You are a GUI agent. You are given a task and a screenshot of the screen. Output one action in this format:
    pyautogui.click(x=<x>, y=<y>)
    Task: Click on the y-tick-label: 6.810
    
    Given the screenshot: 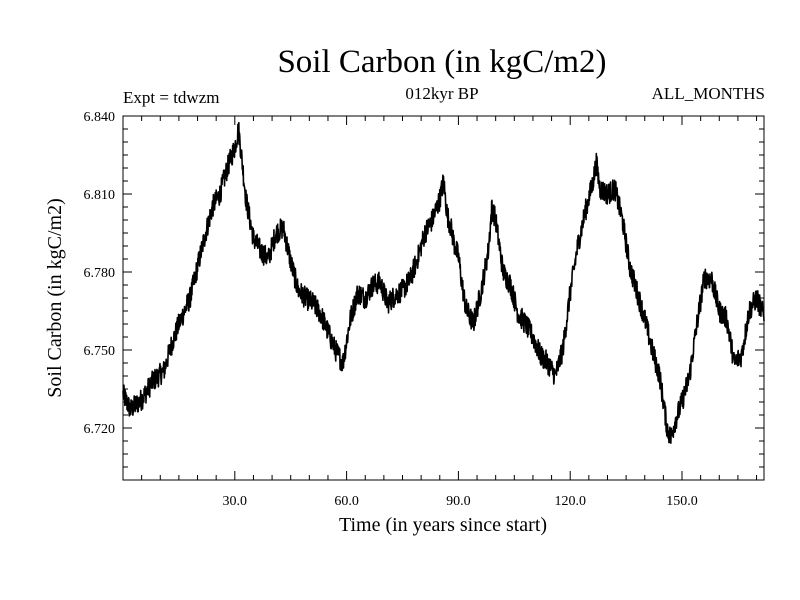 What is the action you would take?
    pyautogui.click(x=100, y=195)
    